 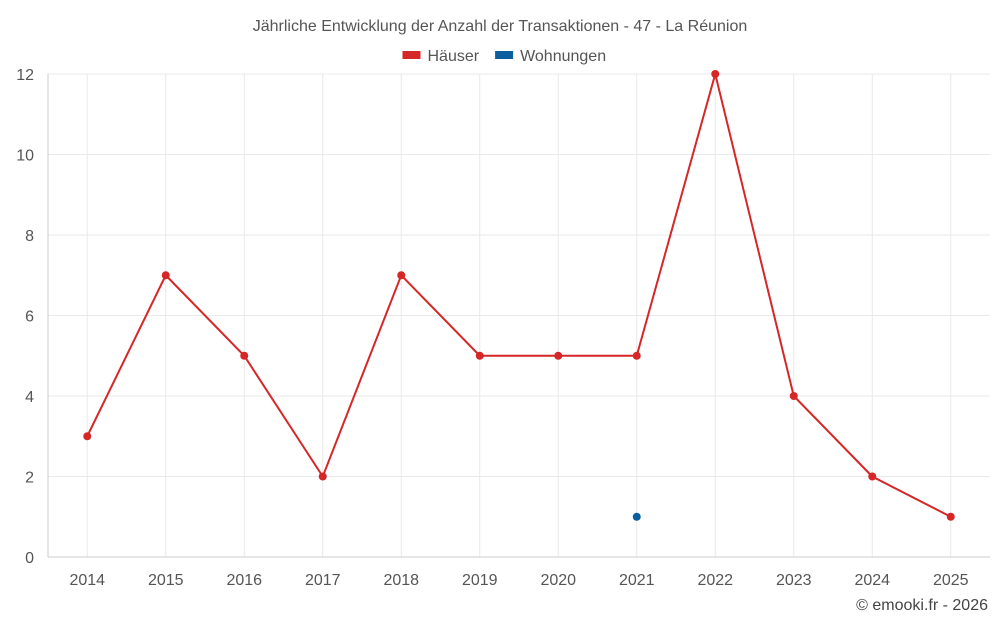 What do you see at coordinates (401, 580) in the screenshot?
I see `x-tick-label: 2018` at bounding box center [401, 580].